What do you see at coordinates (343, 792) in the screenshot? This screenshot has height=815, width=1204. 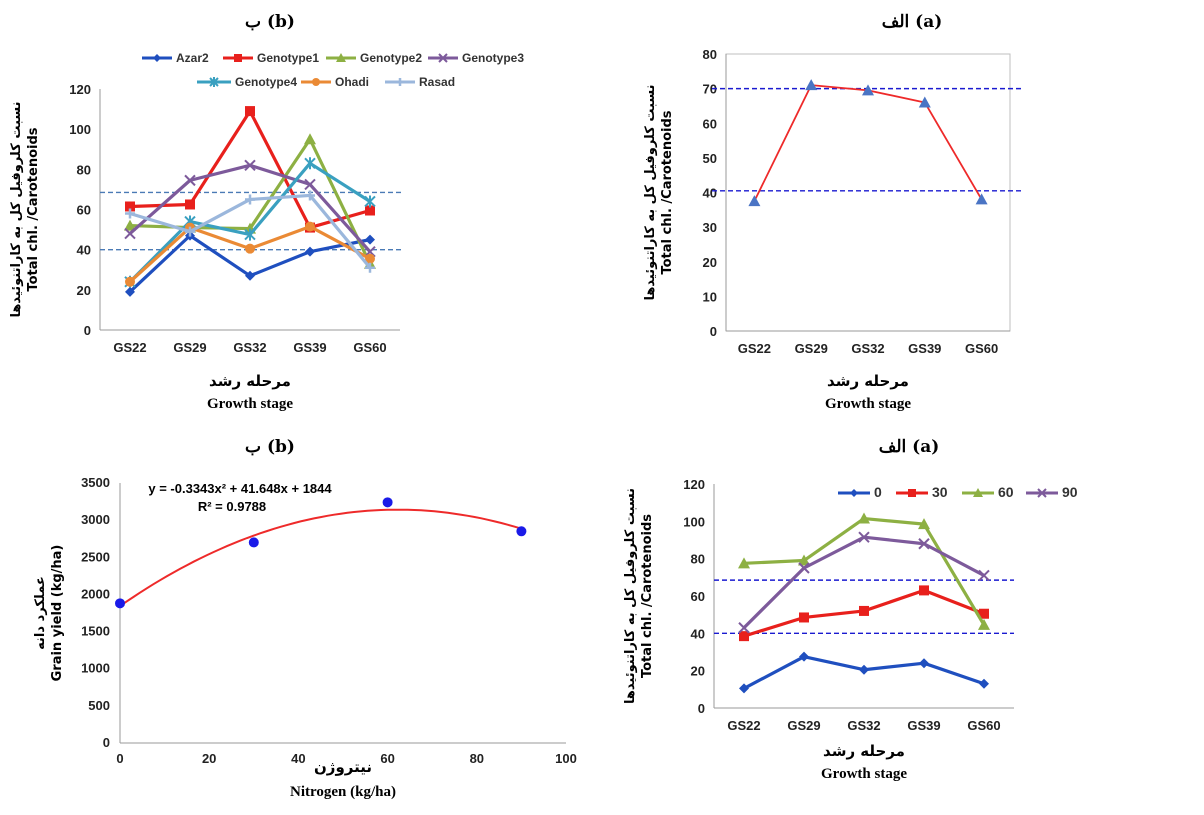 I see `x-axis-label-en: Nitrogen (kg/ha)` at bounding box center [343, 792].